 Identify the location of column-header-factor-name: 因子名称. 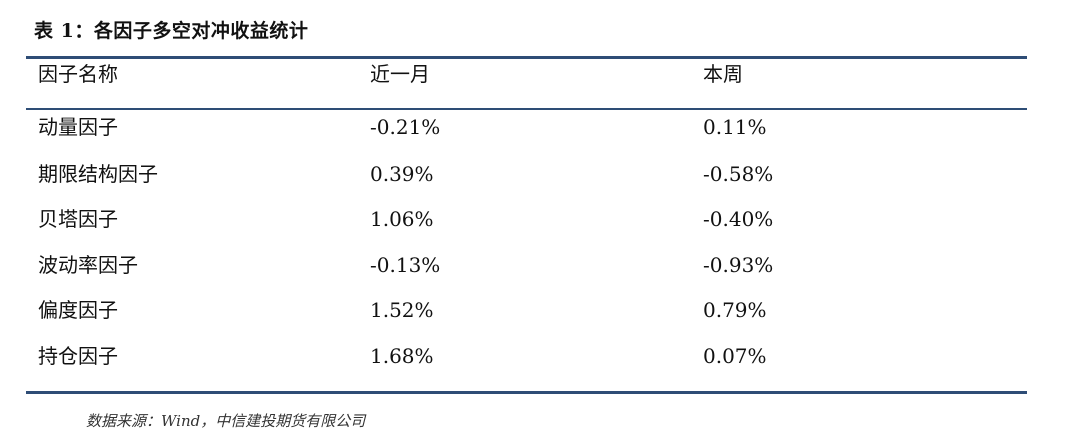
(78, 74).